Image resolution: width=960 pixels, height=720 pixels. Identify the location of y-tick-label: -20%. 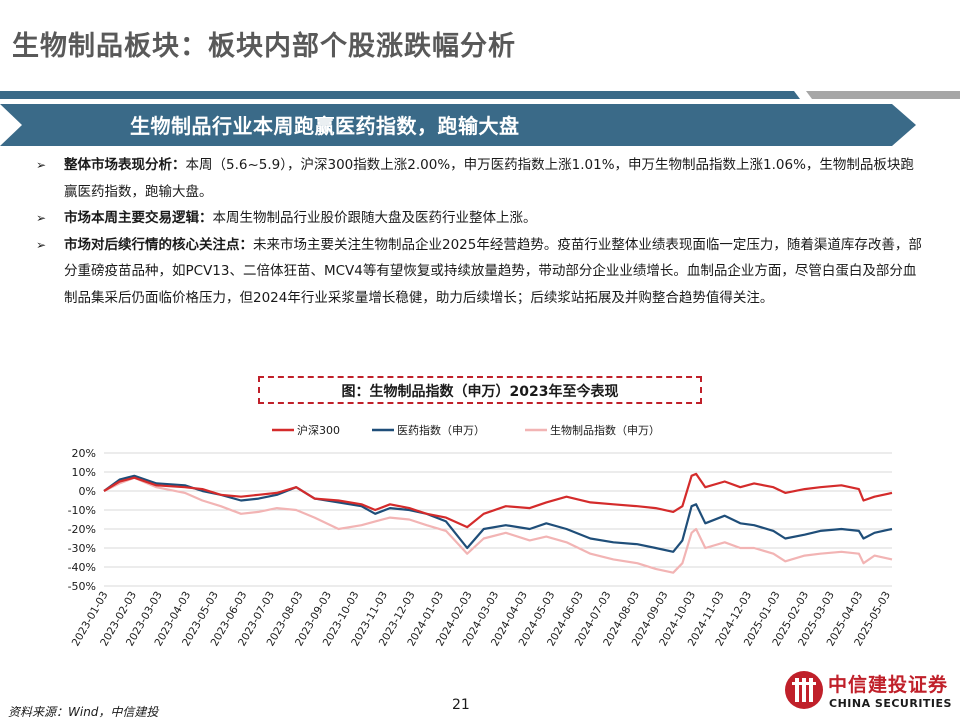
(82, 529).